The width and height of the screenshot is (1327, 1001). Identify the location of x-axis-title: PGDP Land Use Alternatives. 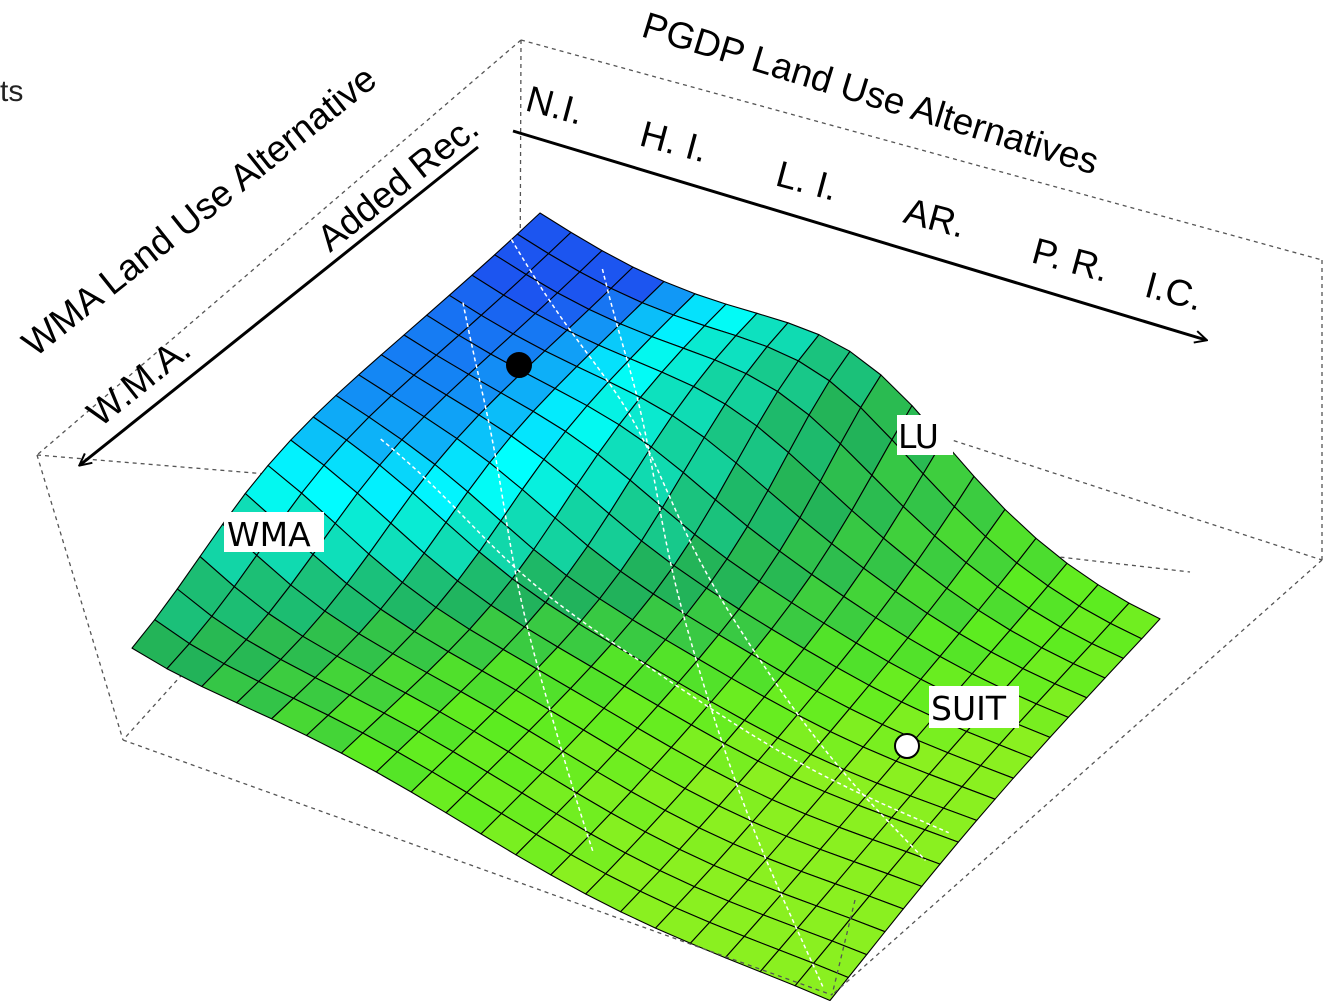
(871, 93).